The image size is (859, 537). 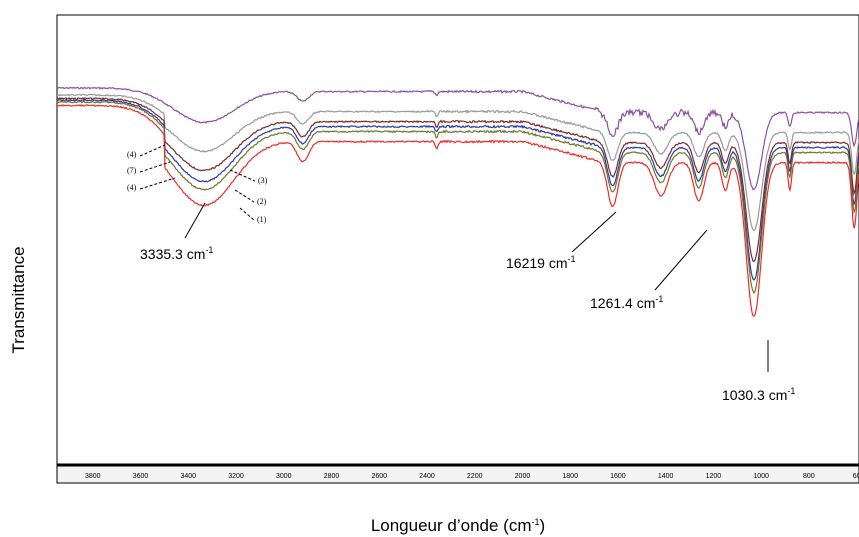 I want to click on x-tick-label: 2800, so click(x=332, y=476).